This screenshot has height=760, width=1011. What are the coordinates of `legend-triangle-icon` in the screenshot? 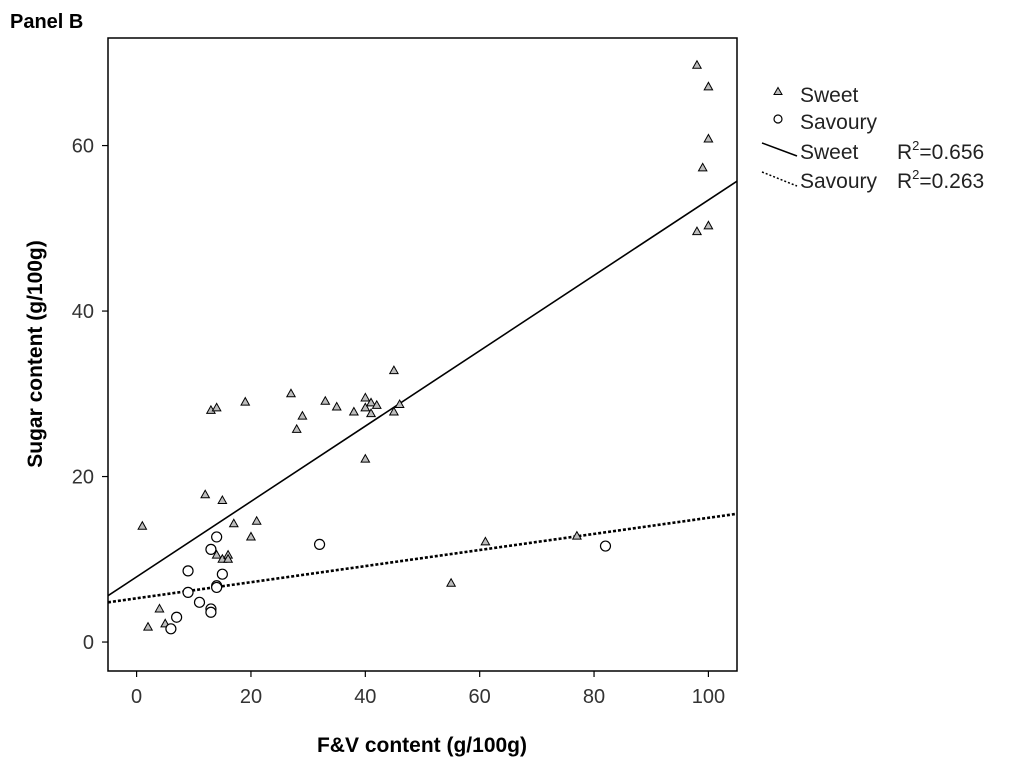 It's located at (778, 90).